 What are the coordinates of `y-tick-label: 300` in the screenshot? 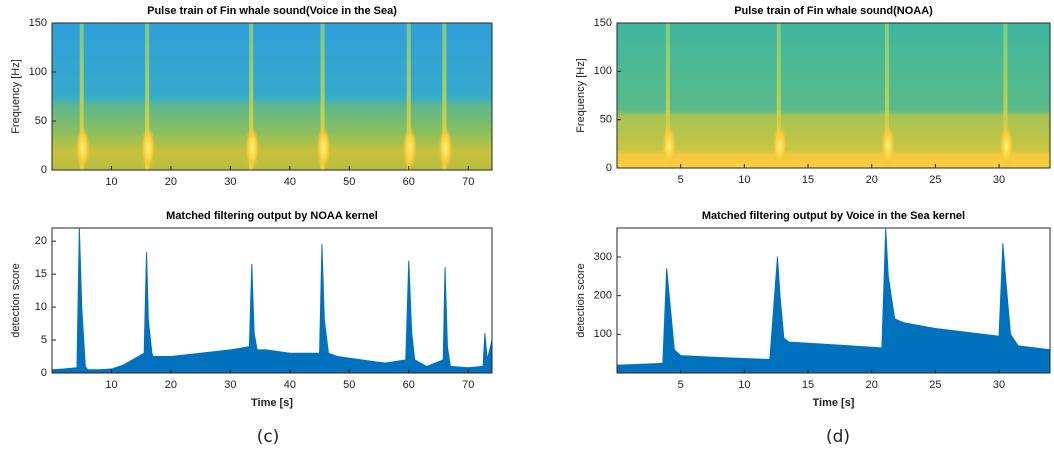 It's located at (603, 257).